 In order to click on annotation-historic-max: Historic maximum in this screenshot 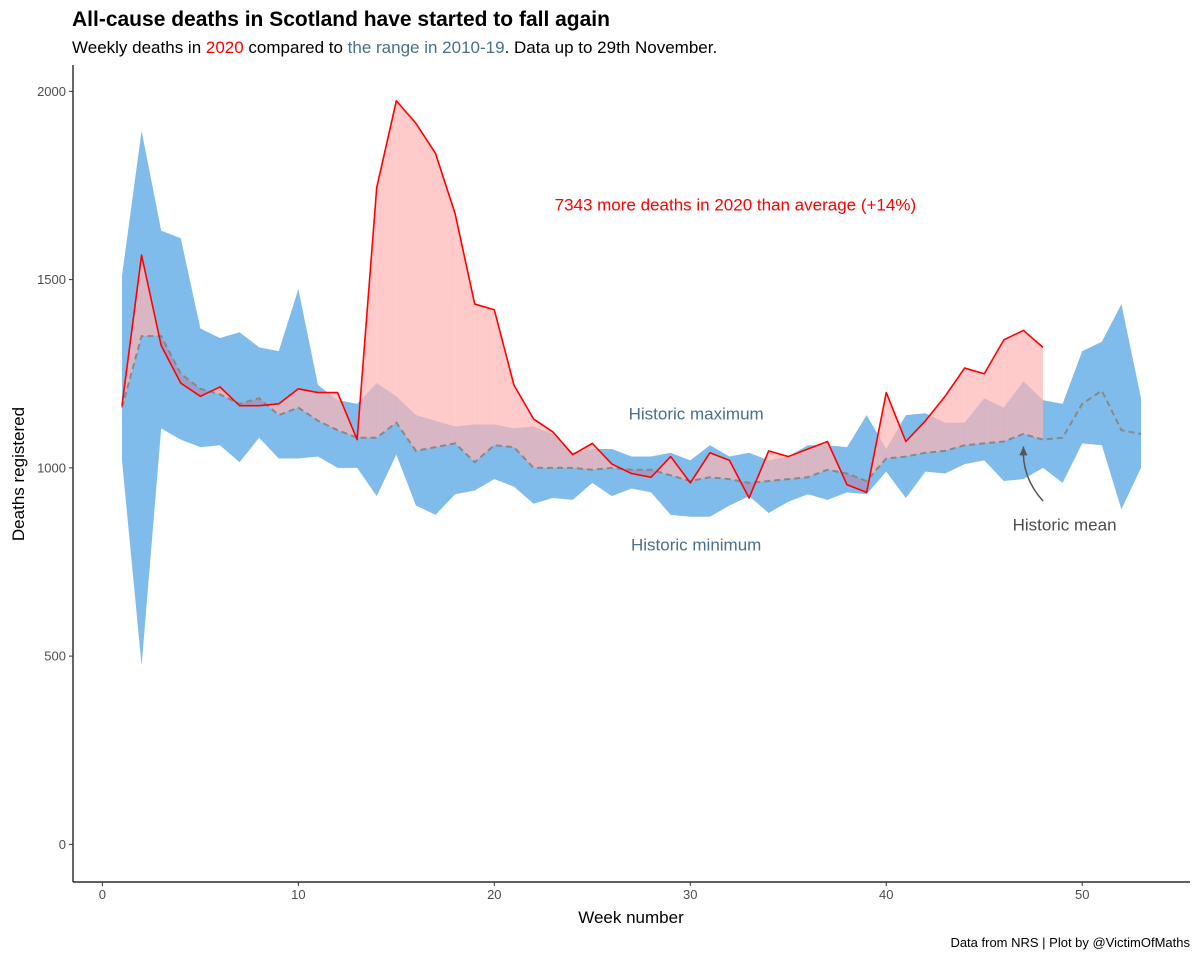, I will do `click(696, 413)`.